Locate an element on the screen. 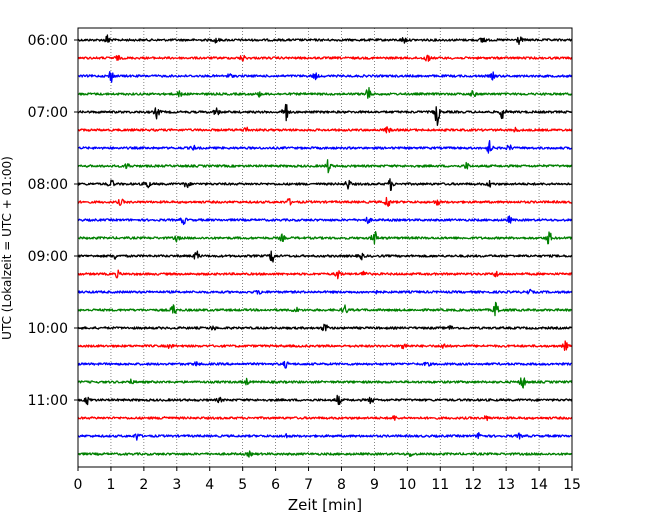  x-tick-label-10: 10 is located at coordinates (407, 485).